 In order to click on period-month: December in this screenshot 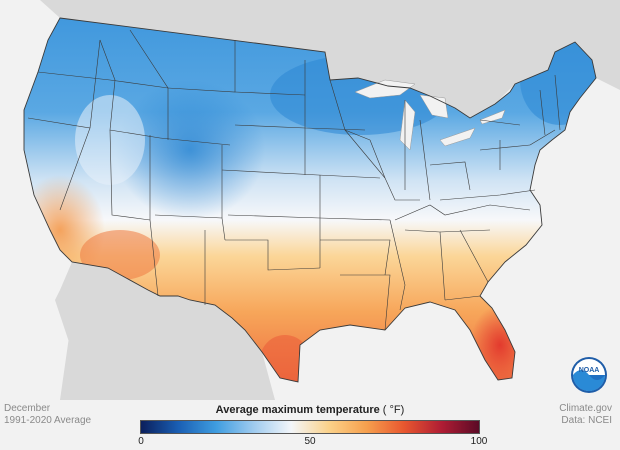, I will do `click(27, 408)`.